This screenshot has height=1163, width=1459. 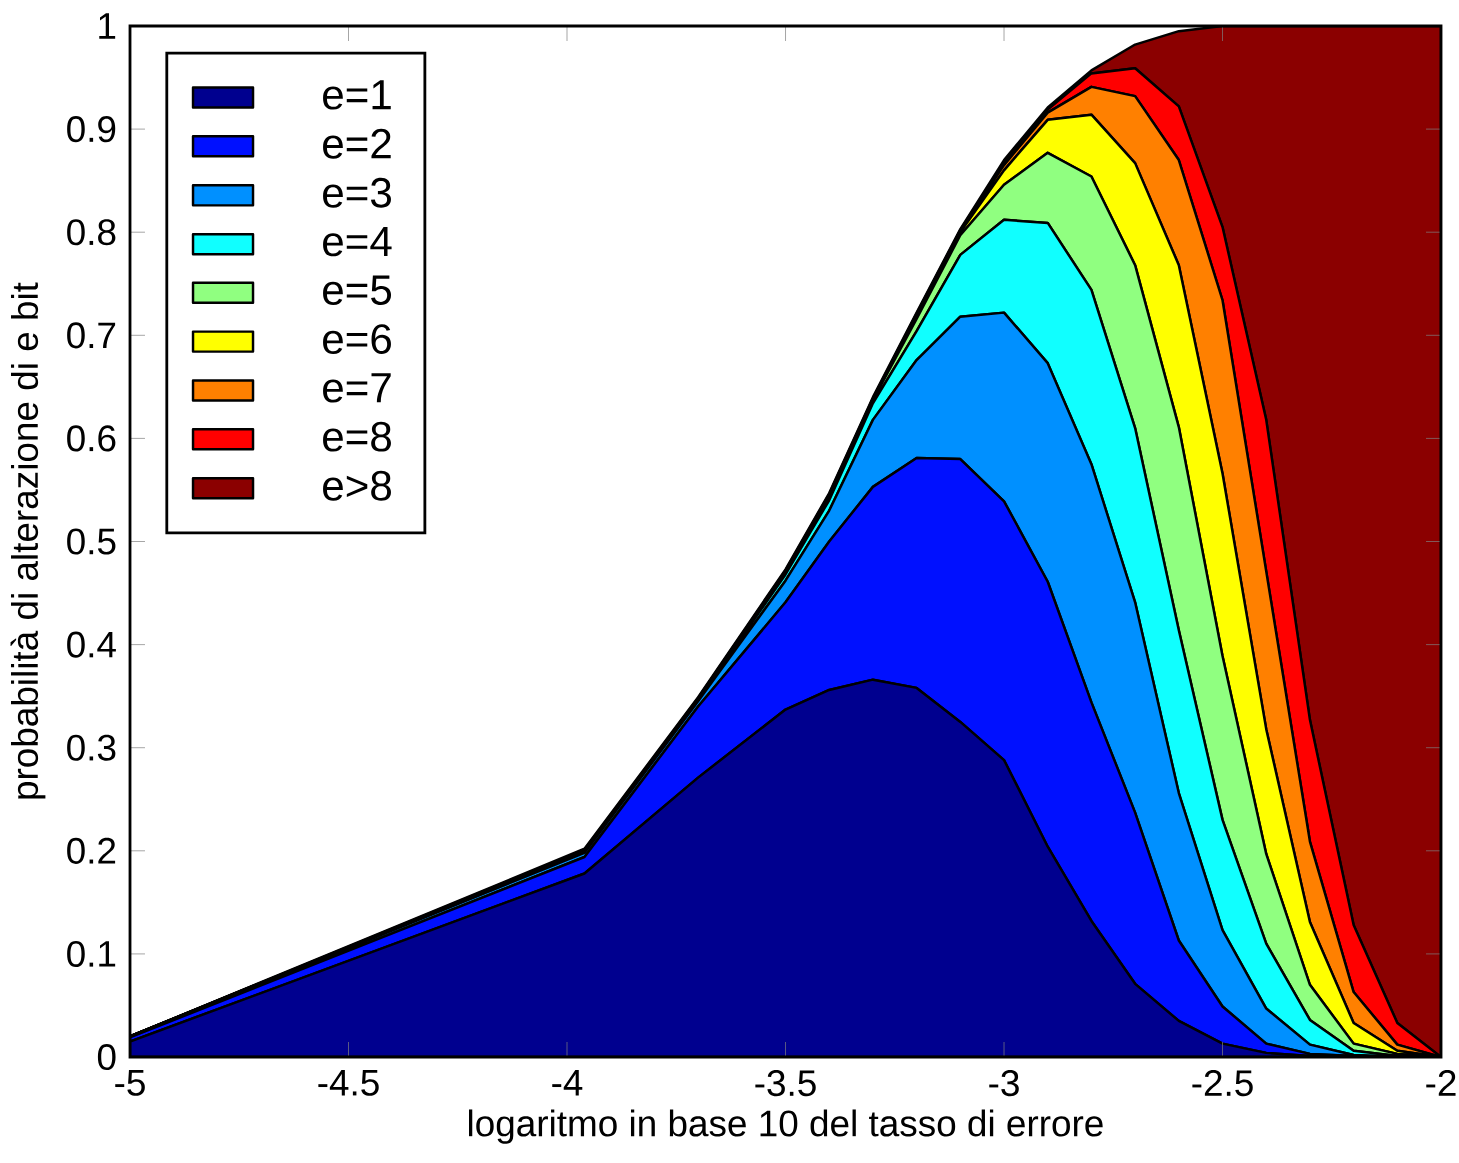 What do you see at coordinates (130, 1083) in the screenshot?
I see `x-tick-label: -5` at bounding box center [130, 1083].